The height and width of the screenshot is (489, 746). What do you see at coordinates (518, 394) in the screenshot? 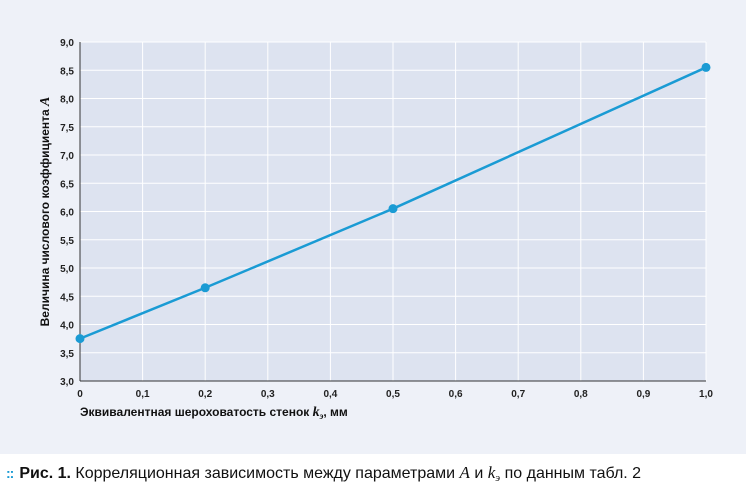
I see `x-tick-label: 0,7` at bounding box center [518, 394].